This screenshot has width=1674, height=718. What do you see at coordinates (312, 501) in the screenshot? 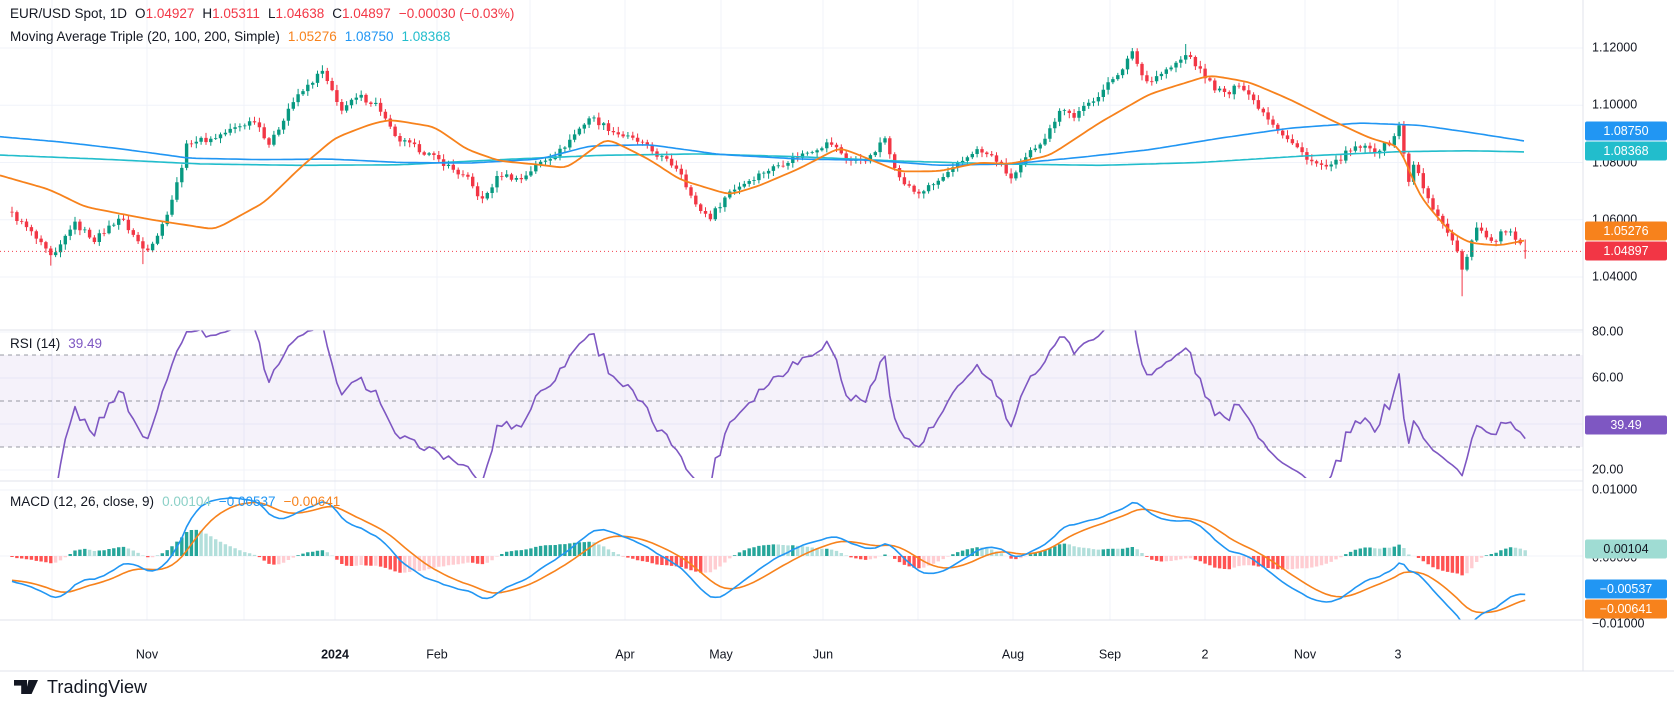
I see `macd-signal-value: −0.00641` at bounding box center [312, 501].